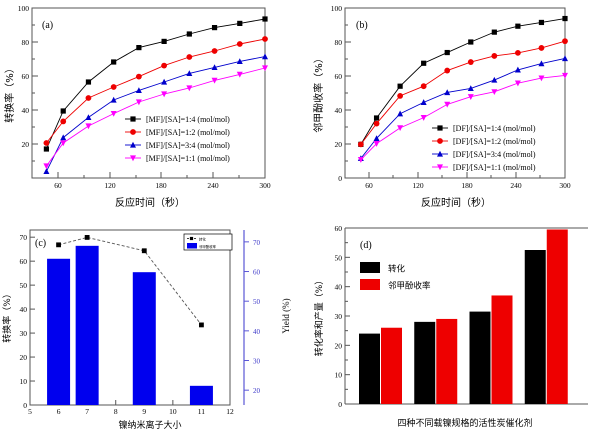 Image resolution: width=600 pixels, height=432 pixels. I want to click on panel-a-ytick-40: 40, so click(26, 110).